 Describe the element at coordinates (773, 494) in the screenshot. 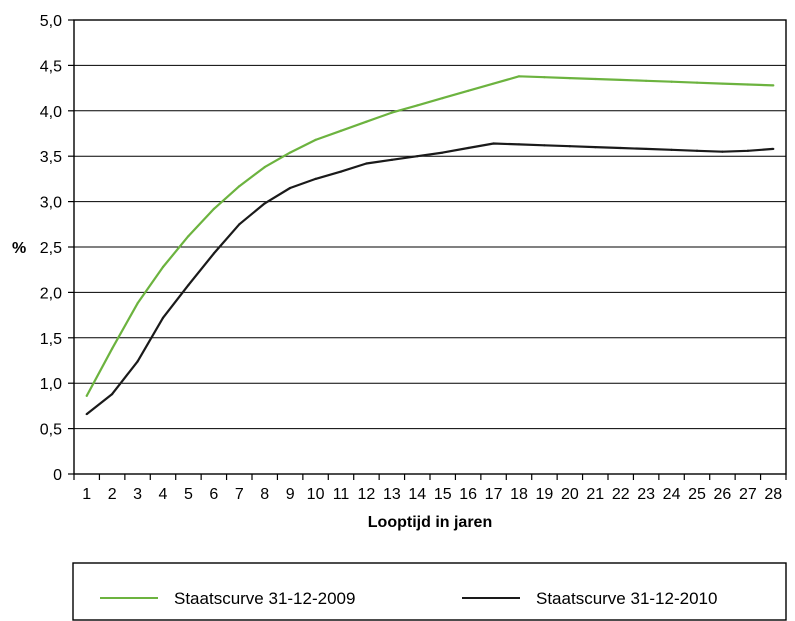

I see `x-tick-label: 28` at that location.